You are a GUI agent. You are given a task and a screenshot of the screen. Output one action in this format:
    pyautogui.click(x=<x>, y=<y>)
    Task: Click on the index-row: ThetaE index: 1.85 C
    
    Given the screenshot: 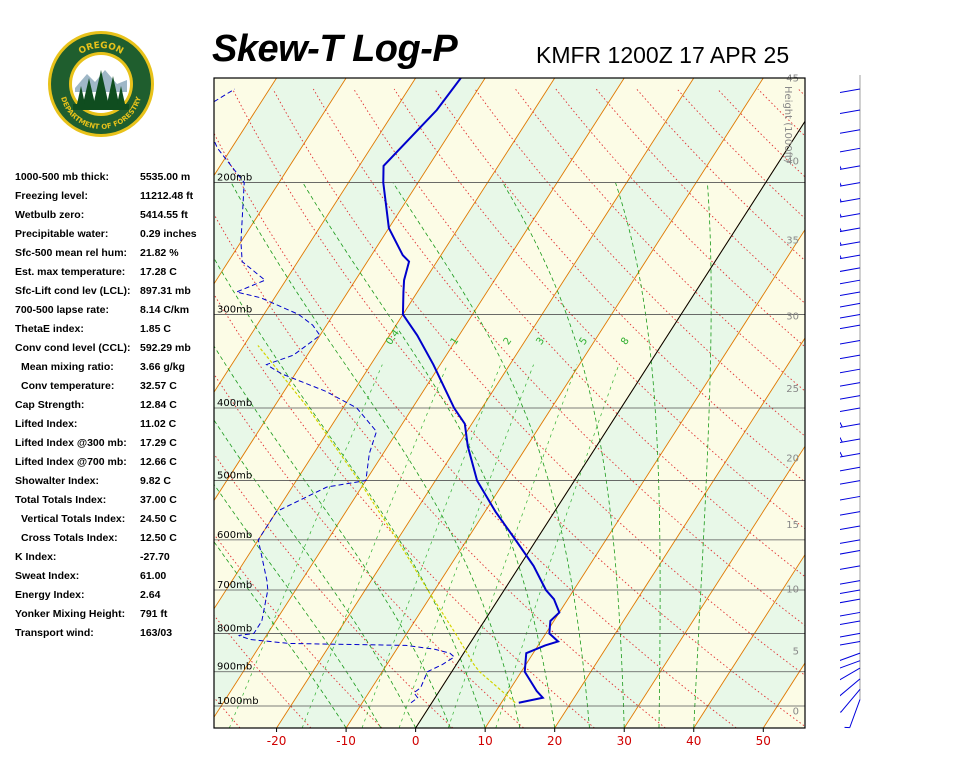 What is the action you would take?
    pyautogui.click(x=112, y=329)
    